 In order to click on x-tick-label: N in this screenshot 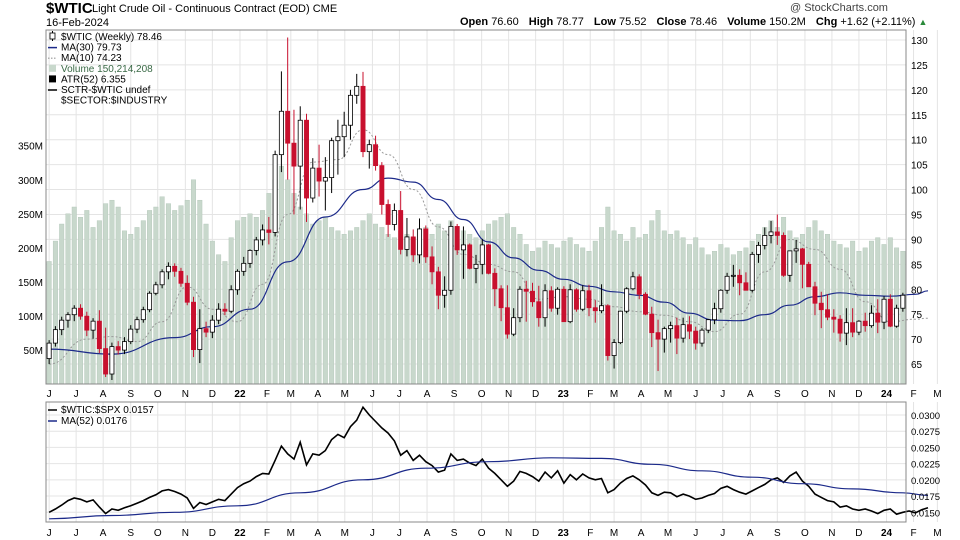, I will do `click(508, 394)`.